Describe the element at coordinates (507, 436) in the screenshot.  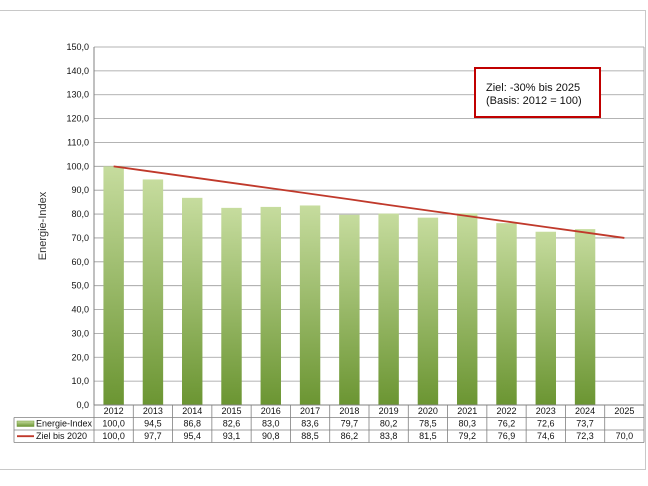
I see `data-label: 76,9` at that location.